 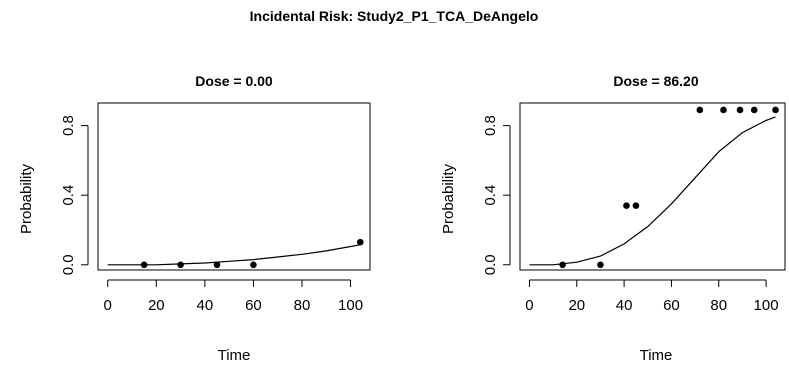 I want to click on figure-title: Incidental Risk: Study2_P1_TCA_DeAngelo, so click(x=394, y=16).